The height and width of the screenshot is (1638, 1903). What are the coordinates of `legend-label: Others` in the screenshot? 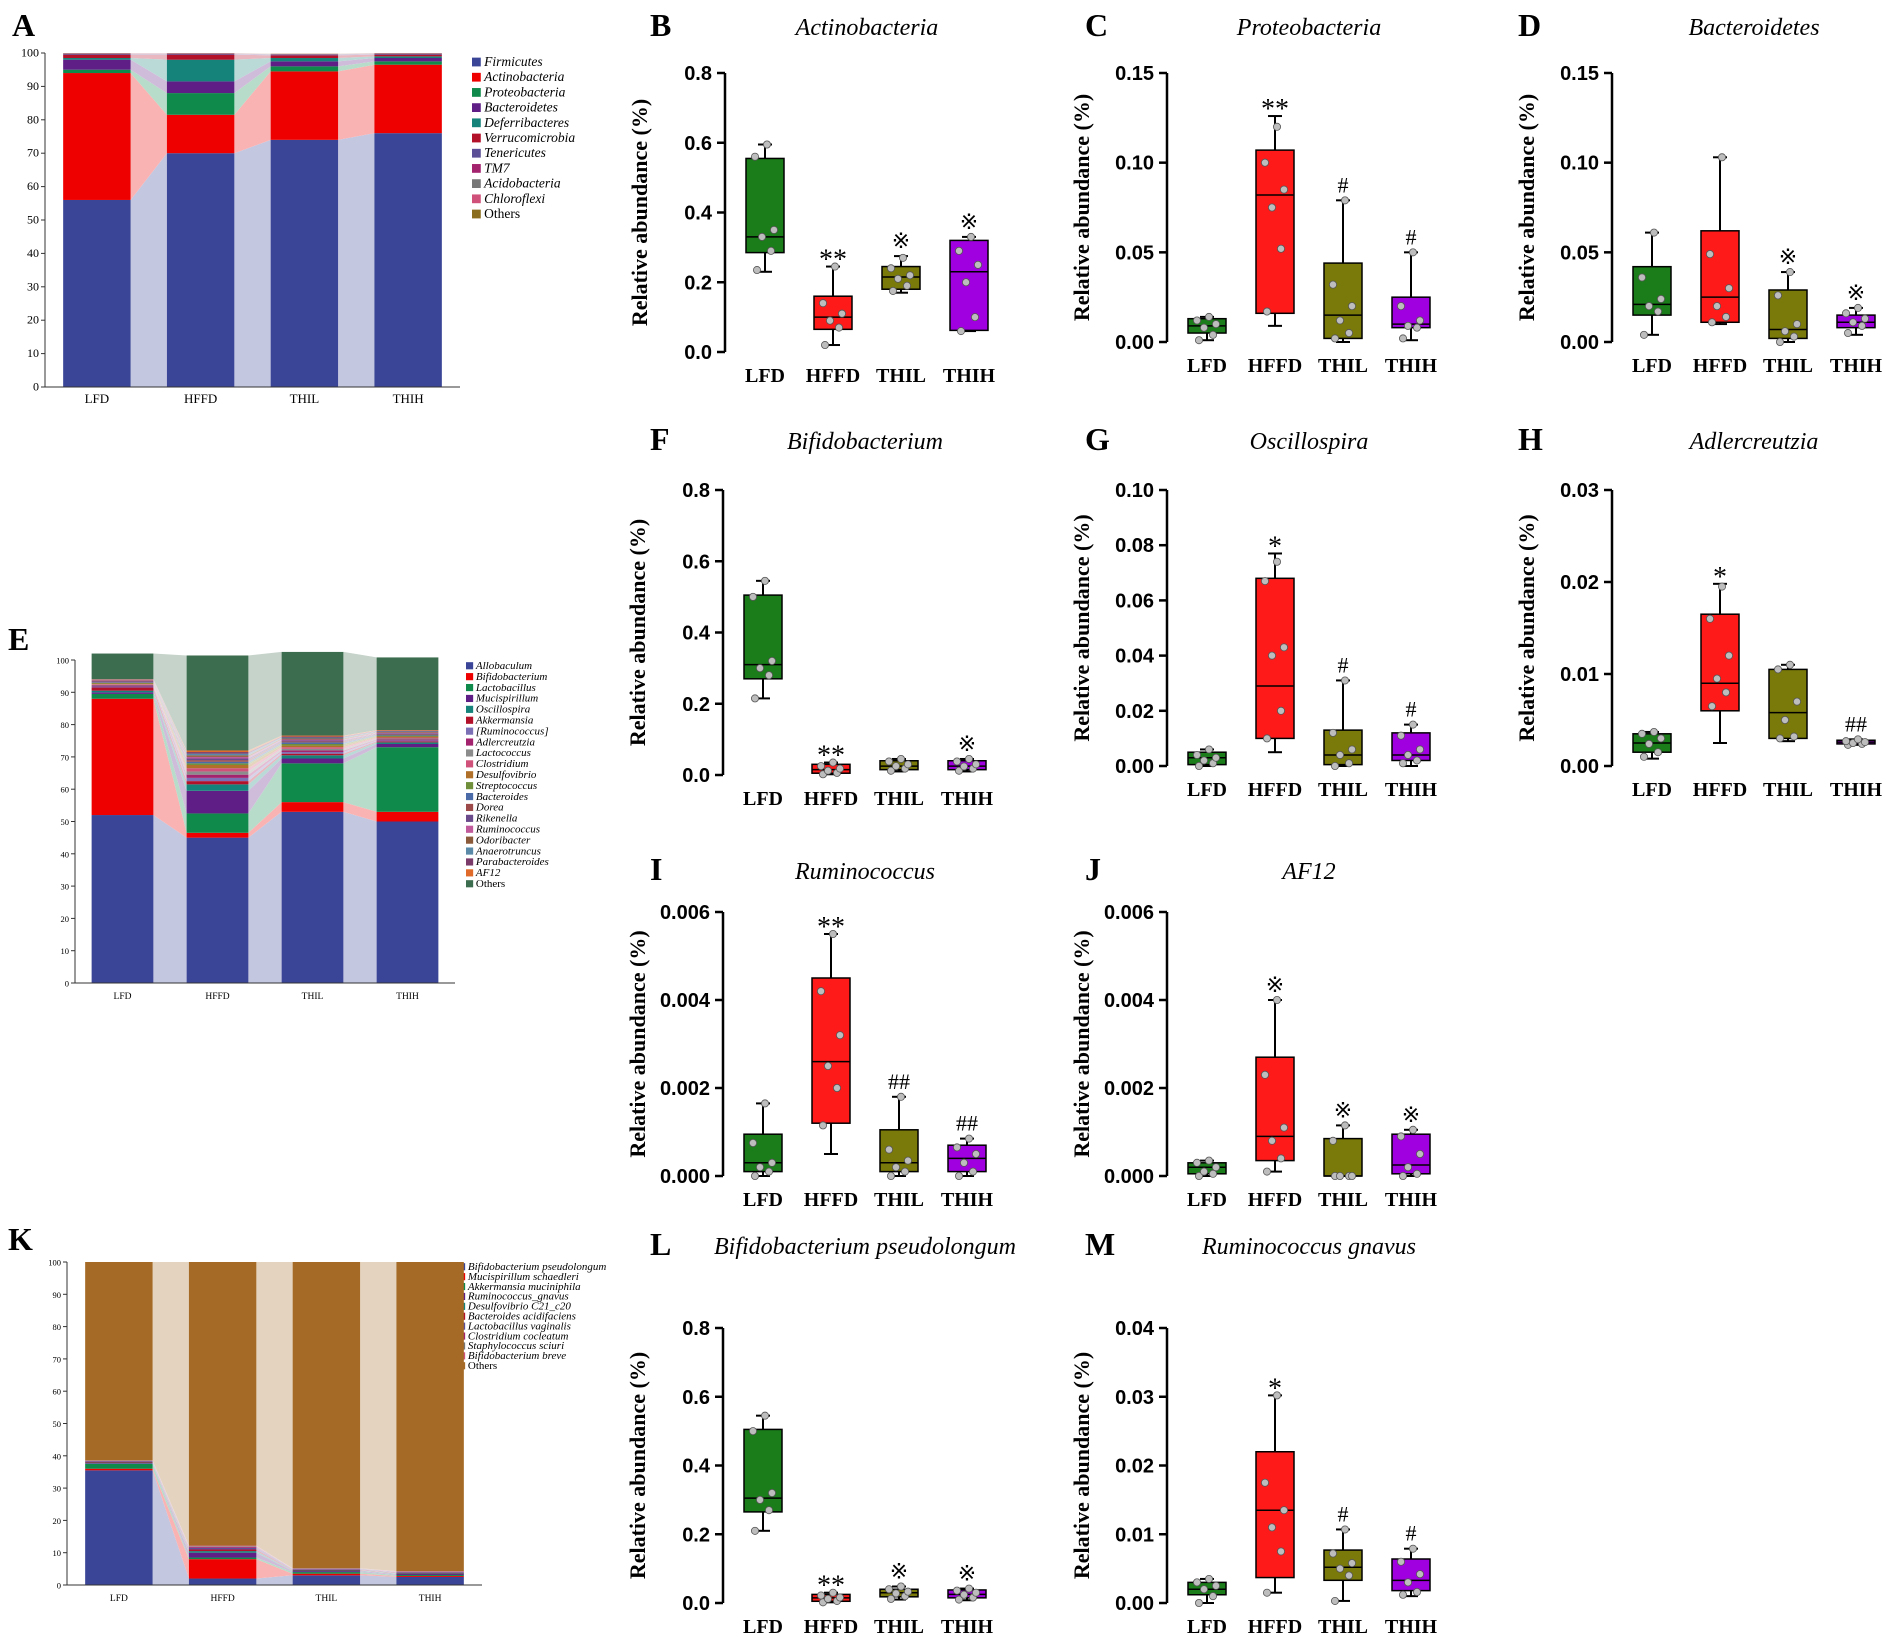 It's located at (482, 1366).